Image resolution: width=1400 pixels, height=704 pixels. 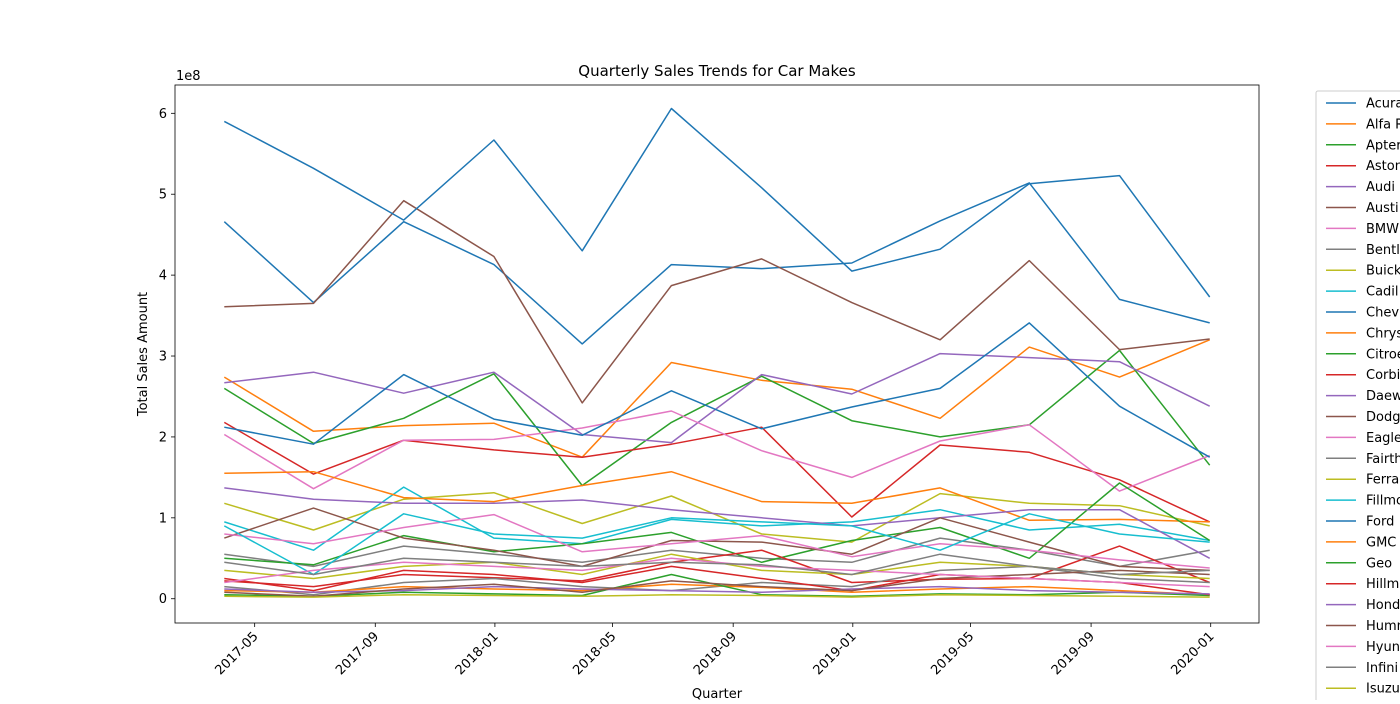 I want to click on legend-label: Audi, so click(x=1380, y=187).